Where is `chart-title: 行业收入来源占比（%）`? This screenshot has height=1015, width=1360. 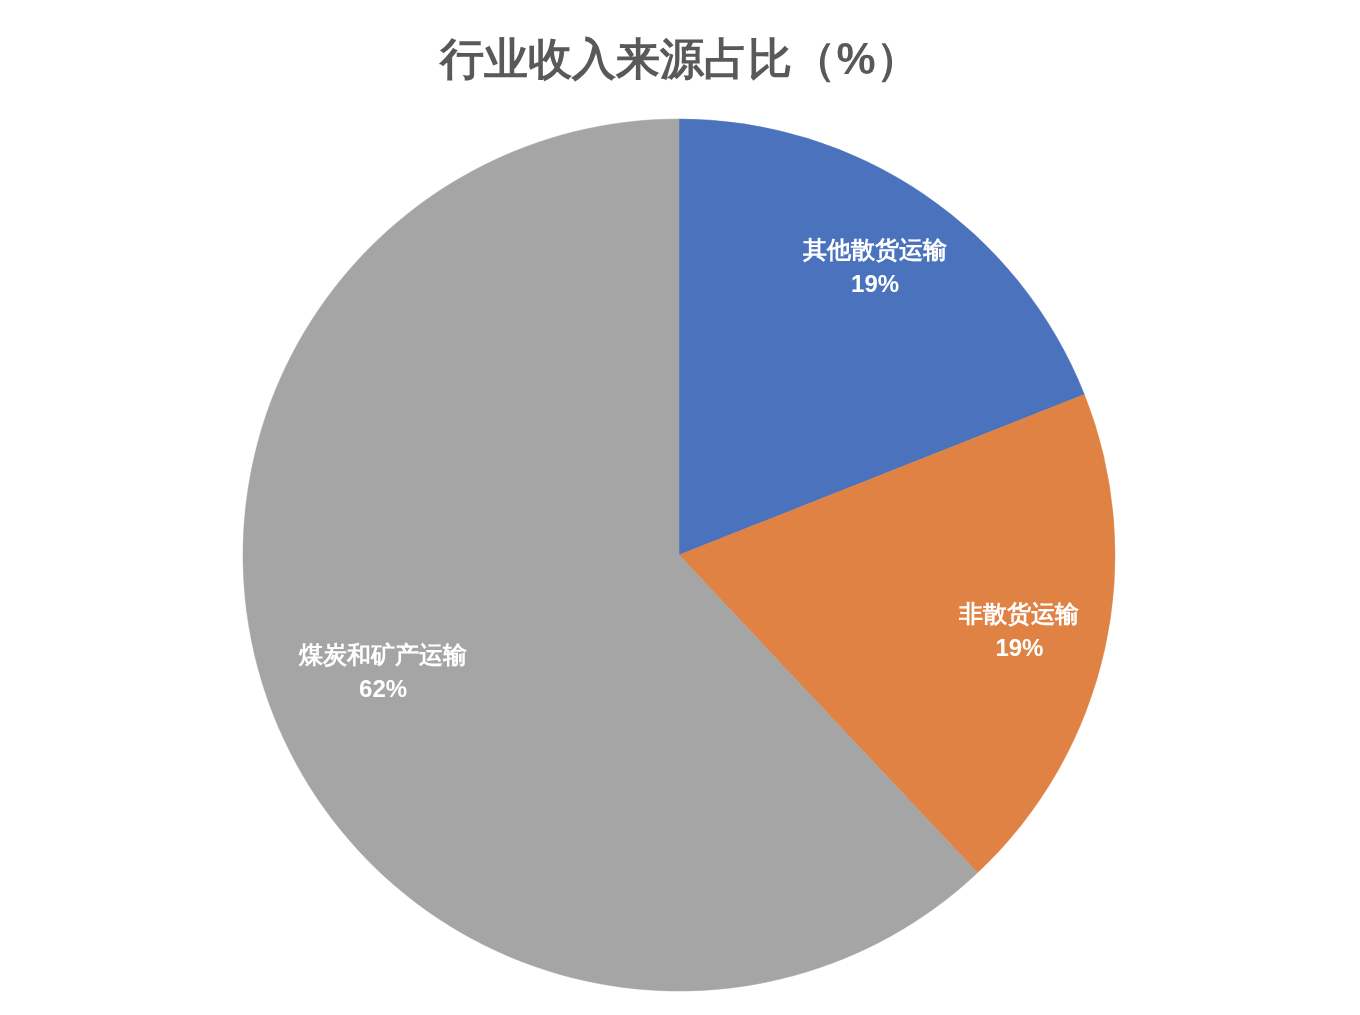
chart-title: 行业收入来源占比（%） is located at coordinates (679, 58).